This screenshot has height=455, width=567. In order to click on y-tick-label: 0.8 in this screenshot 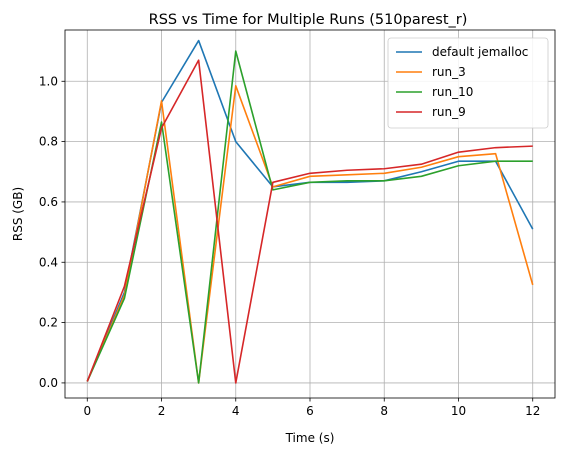, I will do `click(48, 142)`.